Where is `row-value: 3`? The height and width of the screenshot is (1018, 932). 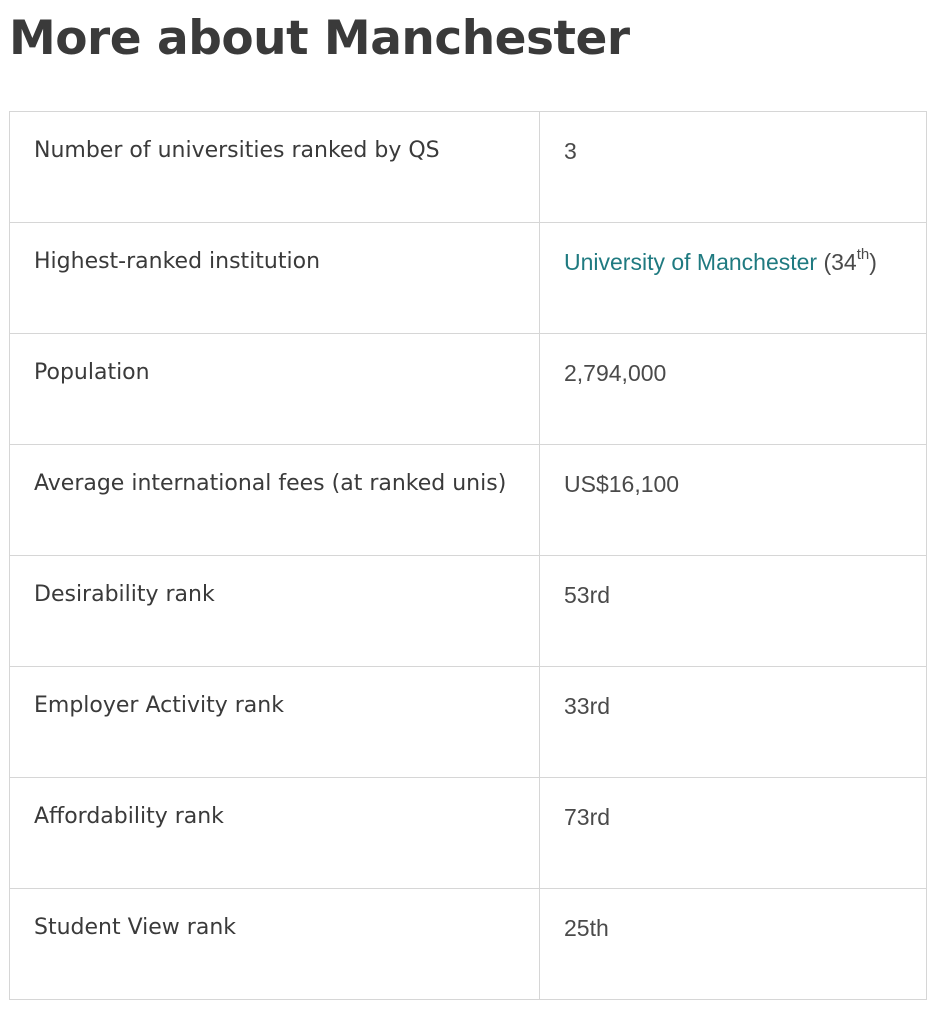 row-value: 3 is located at coordinates (733, 167).